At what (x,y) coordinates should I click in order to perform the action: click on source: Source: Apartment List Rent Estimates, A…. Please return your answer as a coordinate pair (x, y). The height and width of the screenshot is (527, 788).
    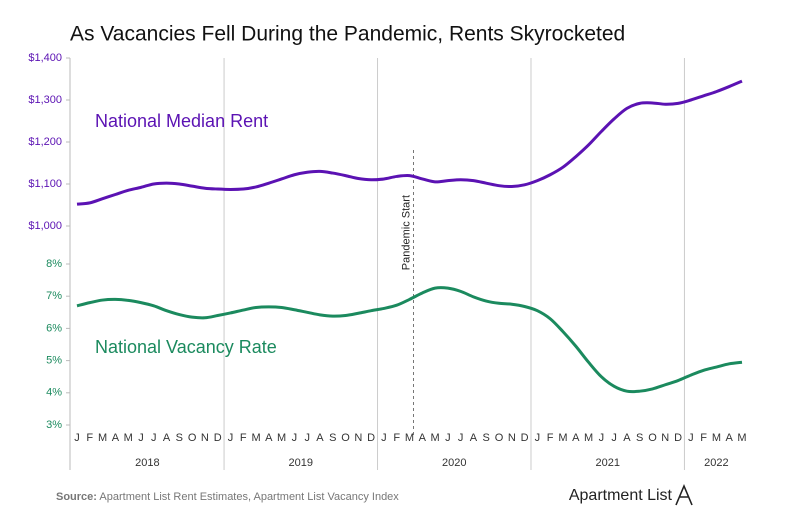
    Looking at the image, I should click on (227, 497).